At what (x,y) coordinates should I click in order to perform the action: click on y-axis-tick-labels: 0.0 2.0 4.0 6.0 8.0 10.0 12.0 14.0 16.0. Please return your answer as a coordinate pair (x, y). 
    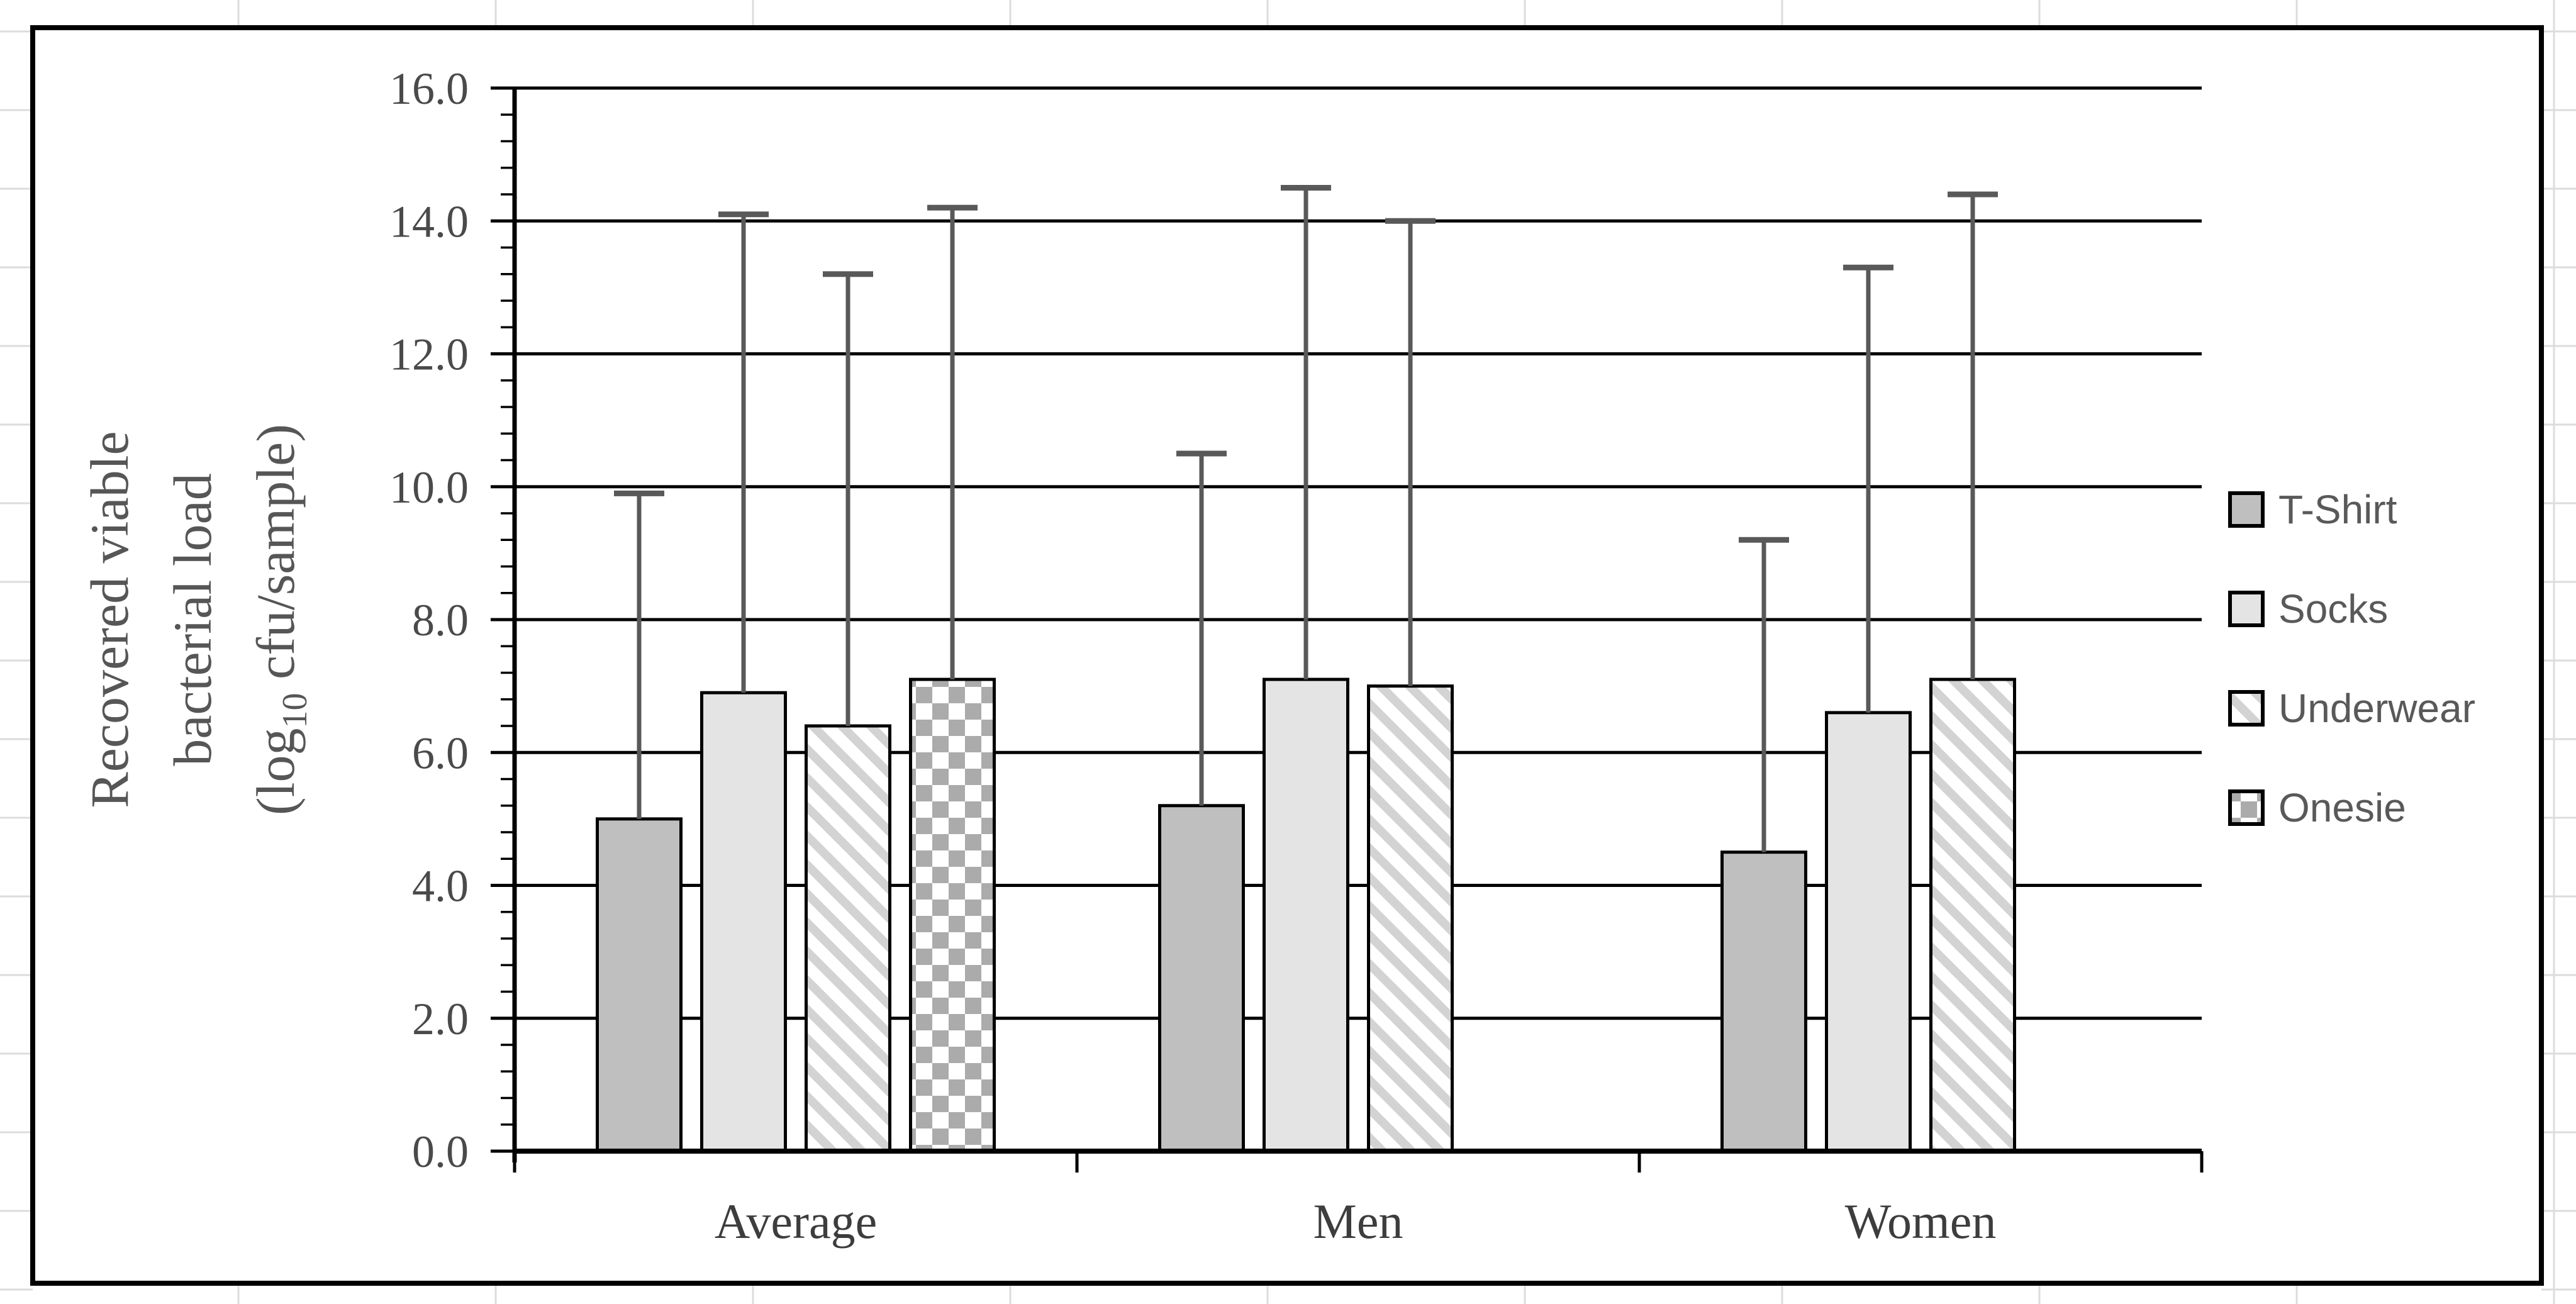
    Looking at the image, I should click on (429, 621).